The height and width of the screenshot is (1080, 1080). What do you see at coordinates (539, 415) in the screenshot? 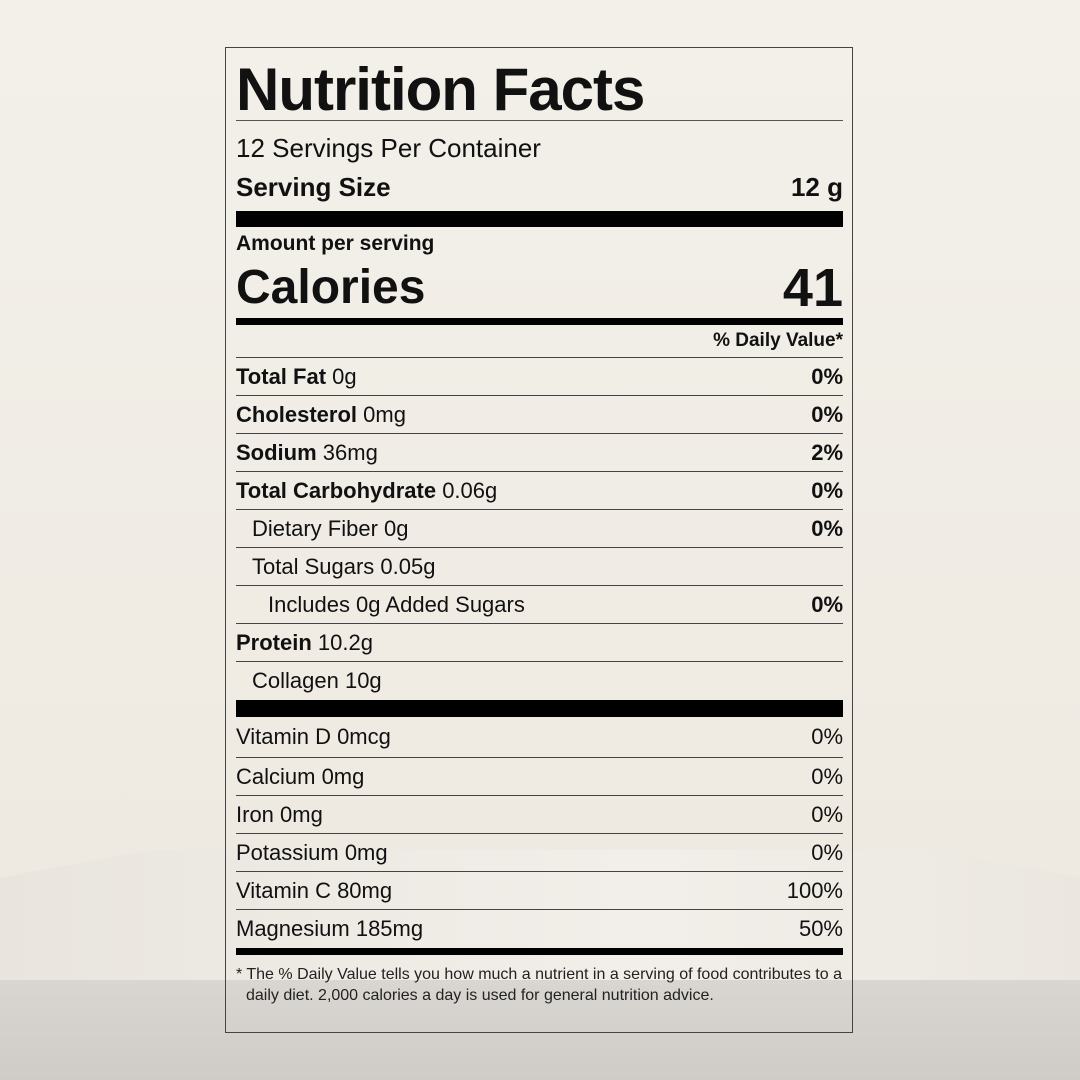
I see `nutrient-row: Cholesterol 0mg 0%` at bounding box center [539, 415].